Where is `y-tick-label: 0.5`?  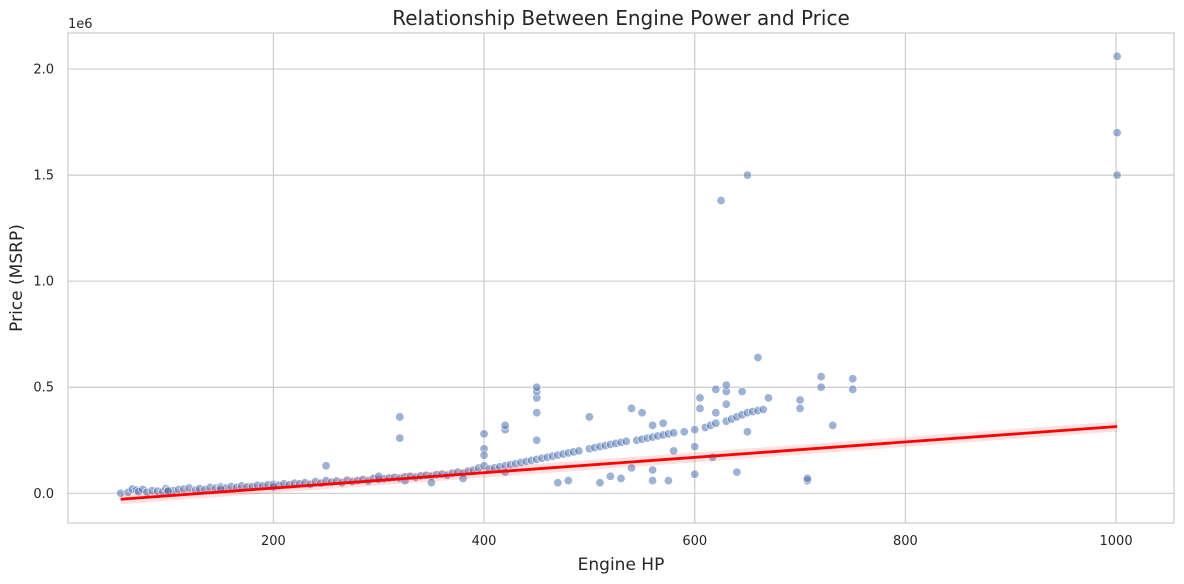
y-tick-label: 0.5 is located at coordinates (43, 388).